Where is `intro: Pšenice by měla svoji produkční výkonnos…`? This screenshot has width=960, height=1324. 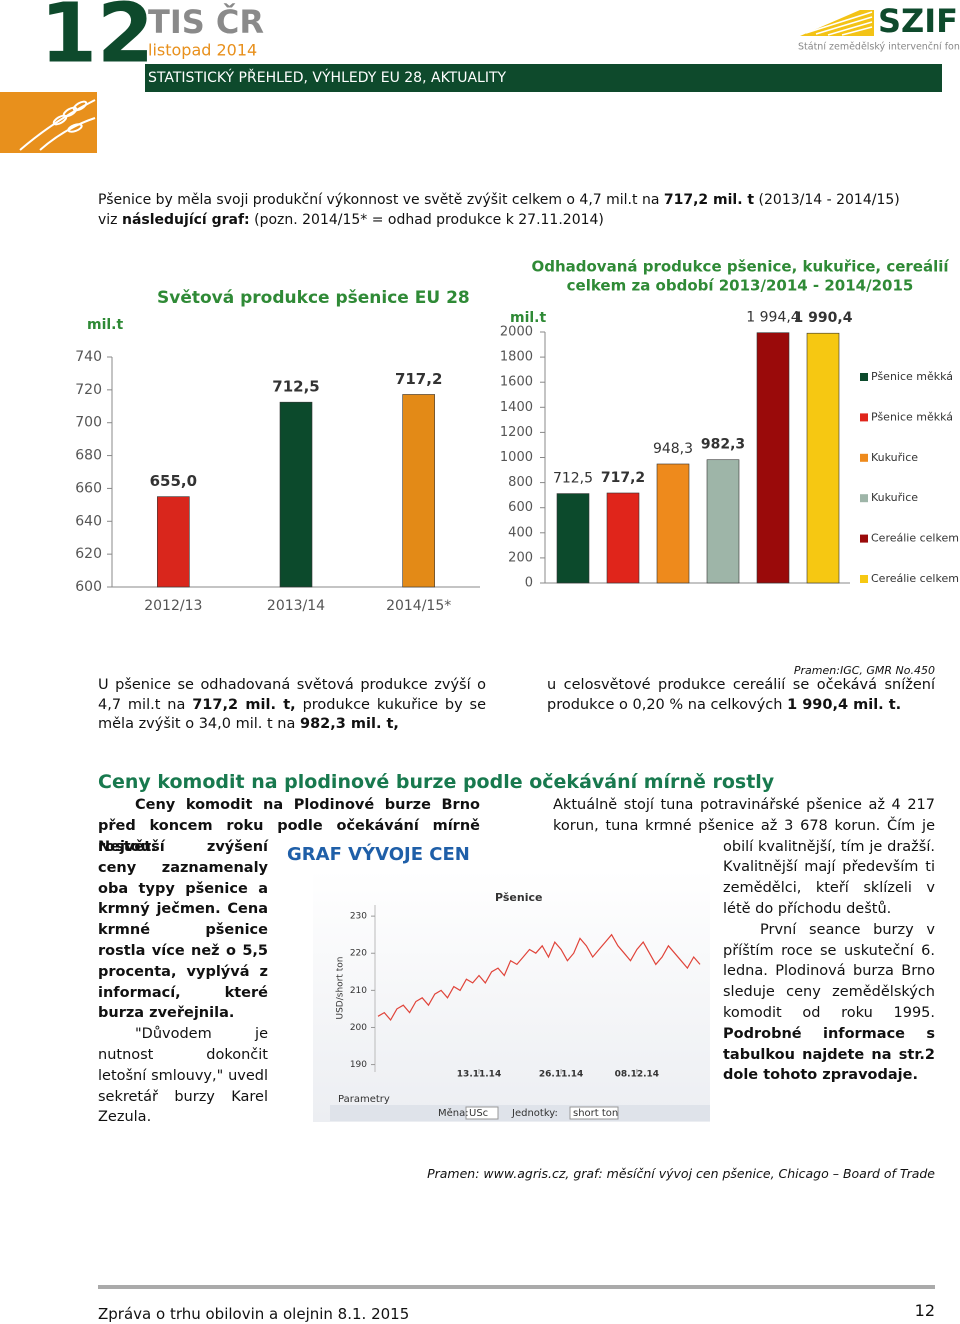
intro: Pšenice by měla svoji produkční výkonnos… is located at coordinates (518, 210).